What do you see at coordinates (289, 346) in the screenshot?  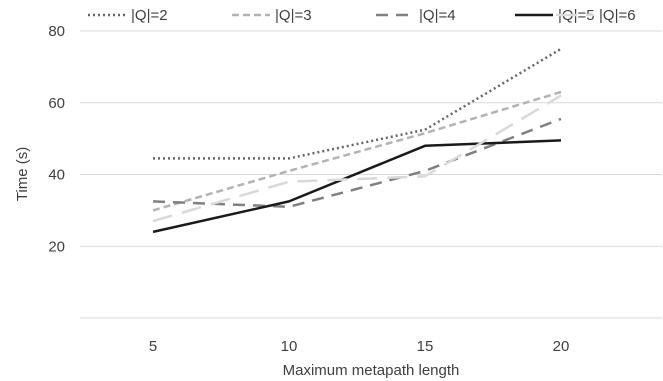 I see `x-tick-label: 10` at bounding box center [289, 346].